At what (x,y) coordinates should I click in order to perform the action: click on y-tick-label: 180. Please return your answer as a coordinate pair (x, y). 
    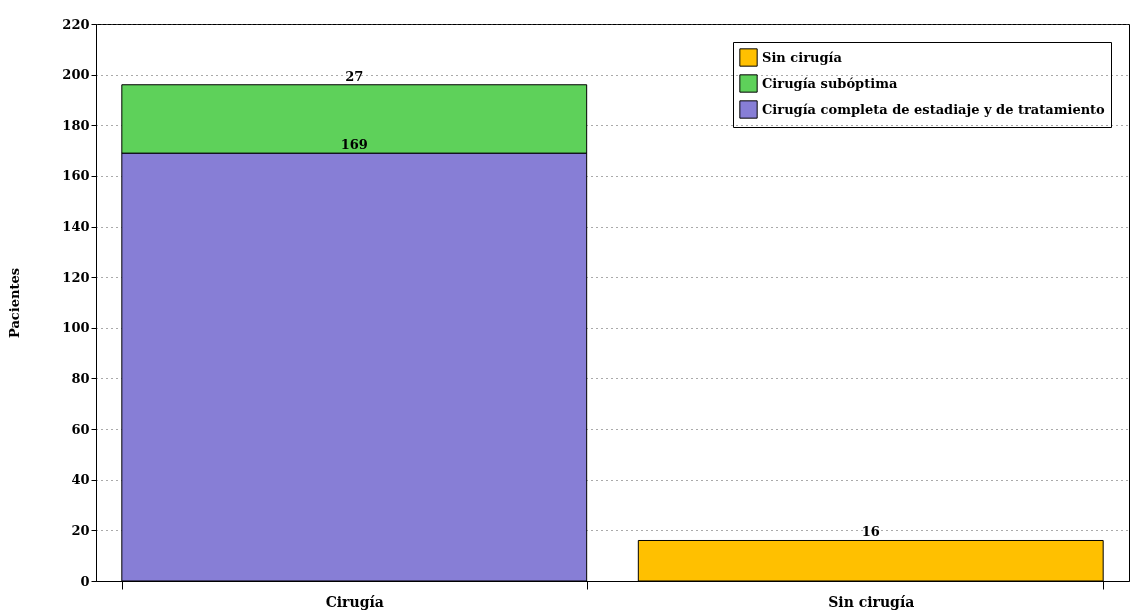
    Looking at the image, I should click on (76, 125).